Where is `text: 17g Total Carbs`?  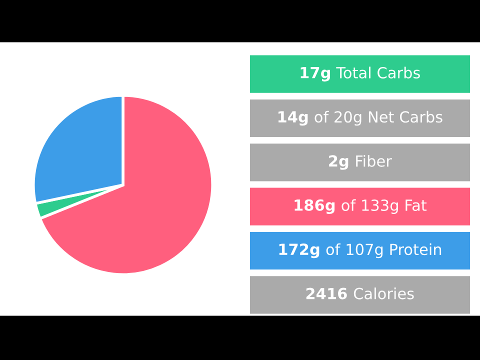
text: 17g Total Carbs is located at coordinates (360, 74).